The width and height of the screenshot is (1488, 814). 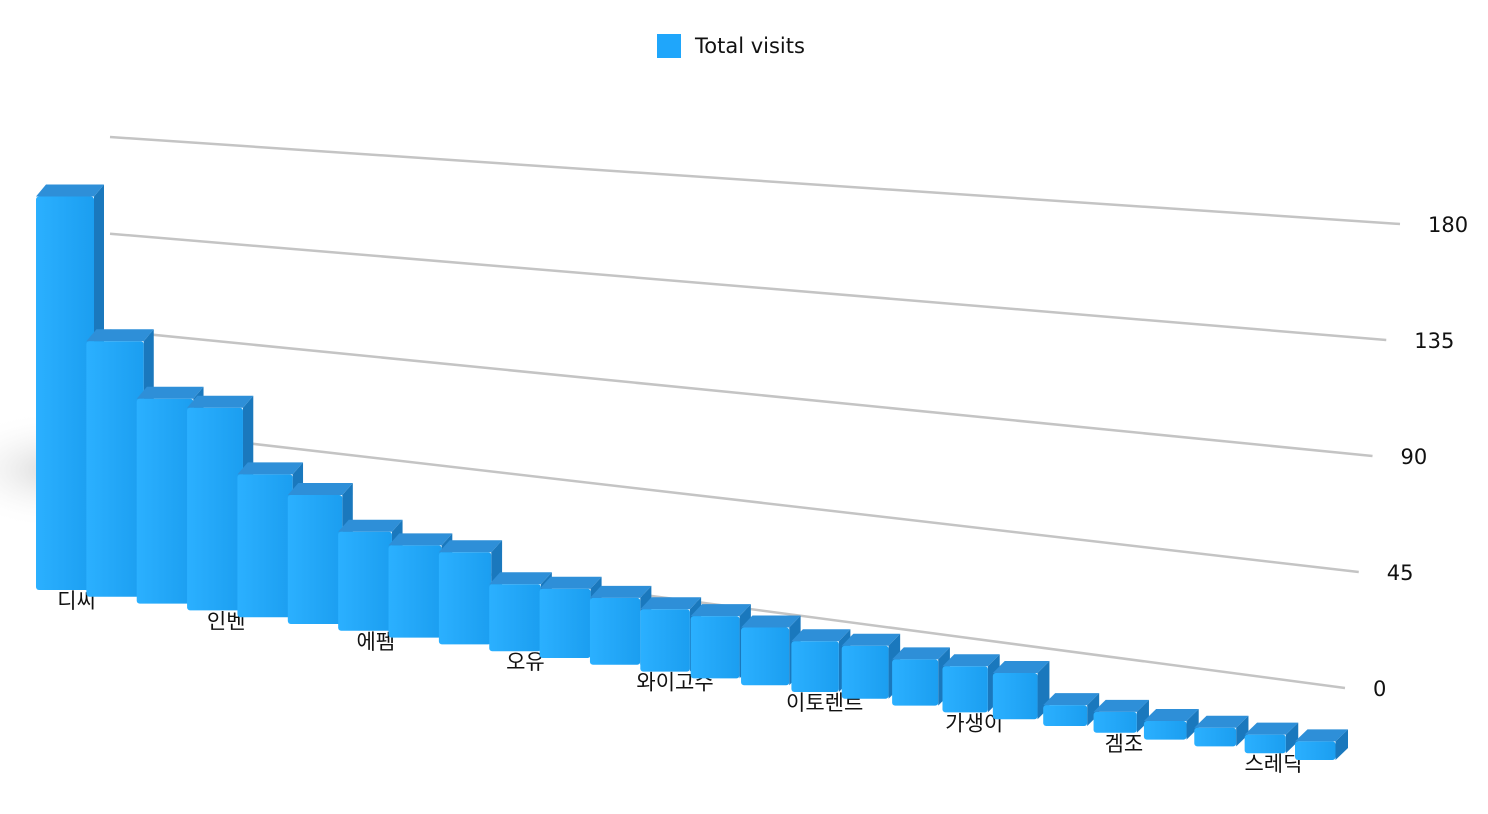 What do you see at coordinates (1434, 341) in the screenshot?
I see `y-tick-label: 135` at bounding box center [1434, 341].